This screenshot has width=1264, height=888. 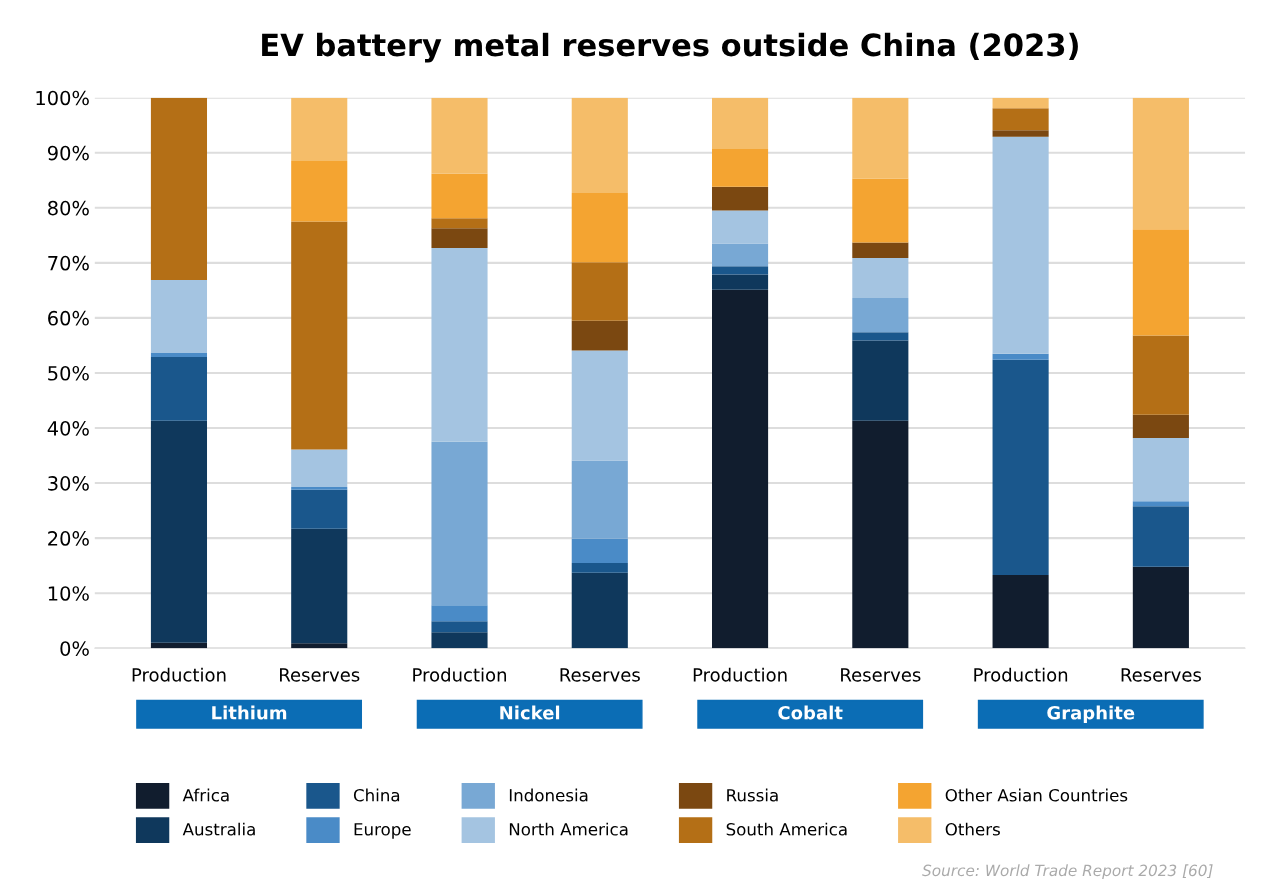 What do you see at coordinates (1036, 795) in the screenshot?
I see `legend-label: Other Asian Countries` at bounding box center [1036, 795].